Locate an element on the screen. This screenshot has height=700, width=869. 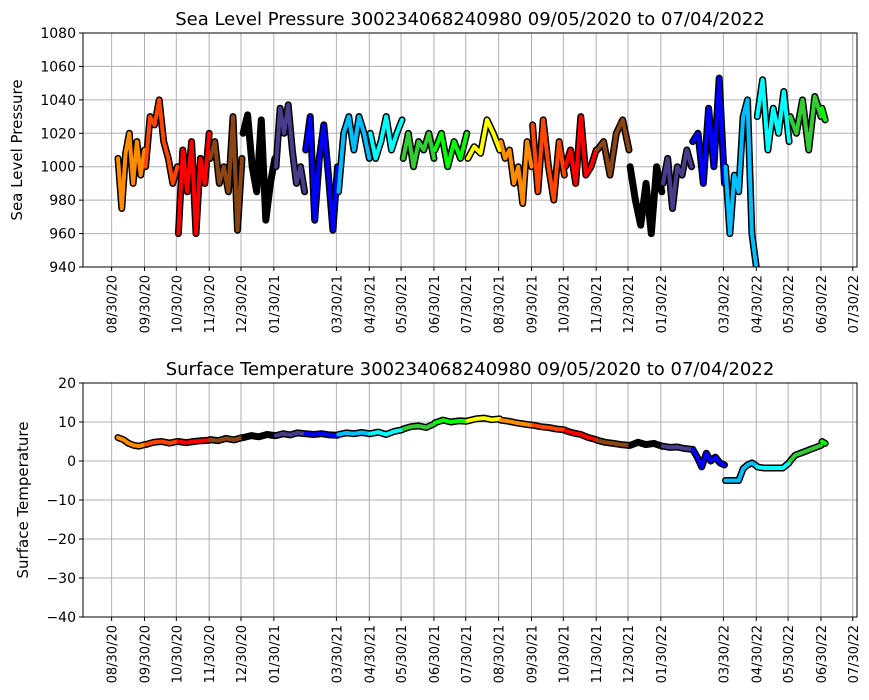
x-tick-label: 09/30/20 is located at coordinates (145, 304).